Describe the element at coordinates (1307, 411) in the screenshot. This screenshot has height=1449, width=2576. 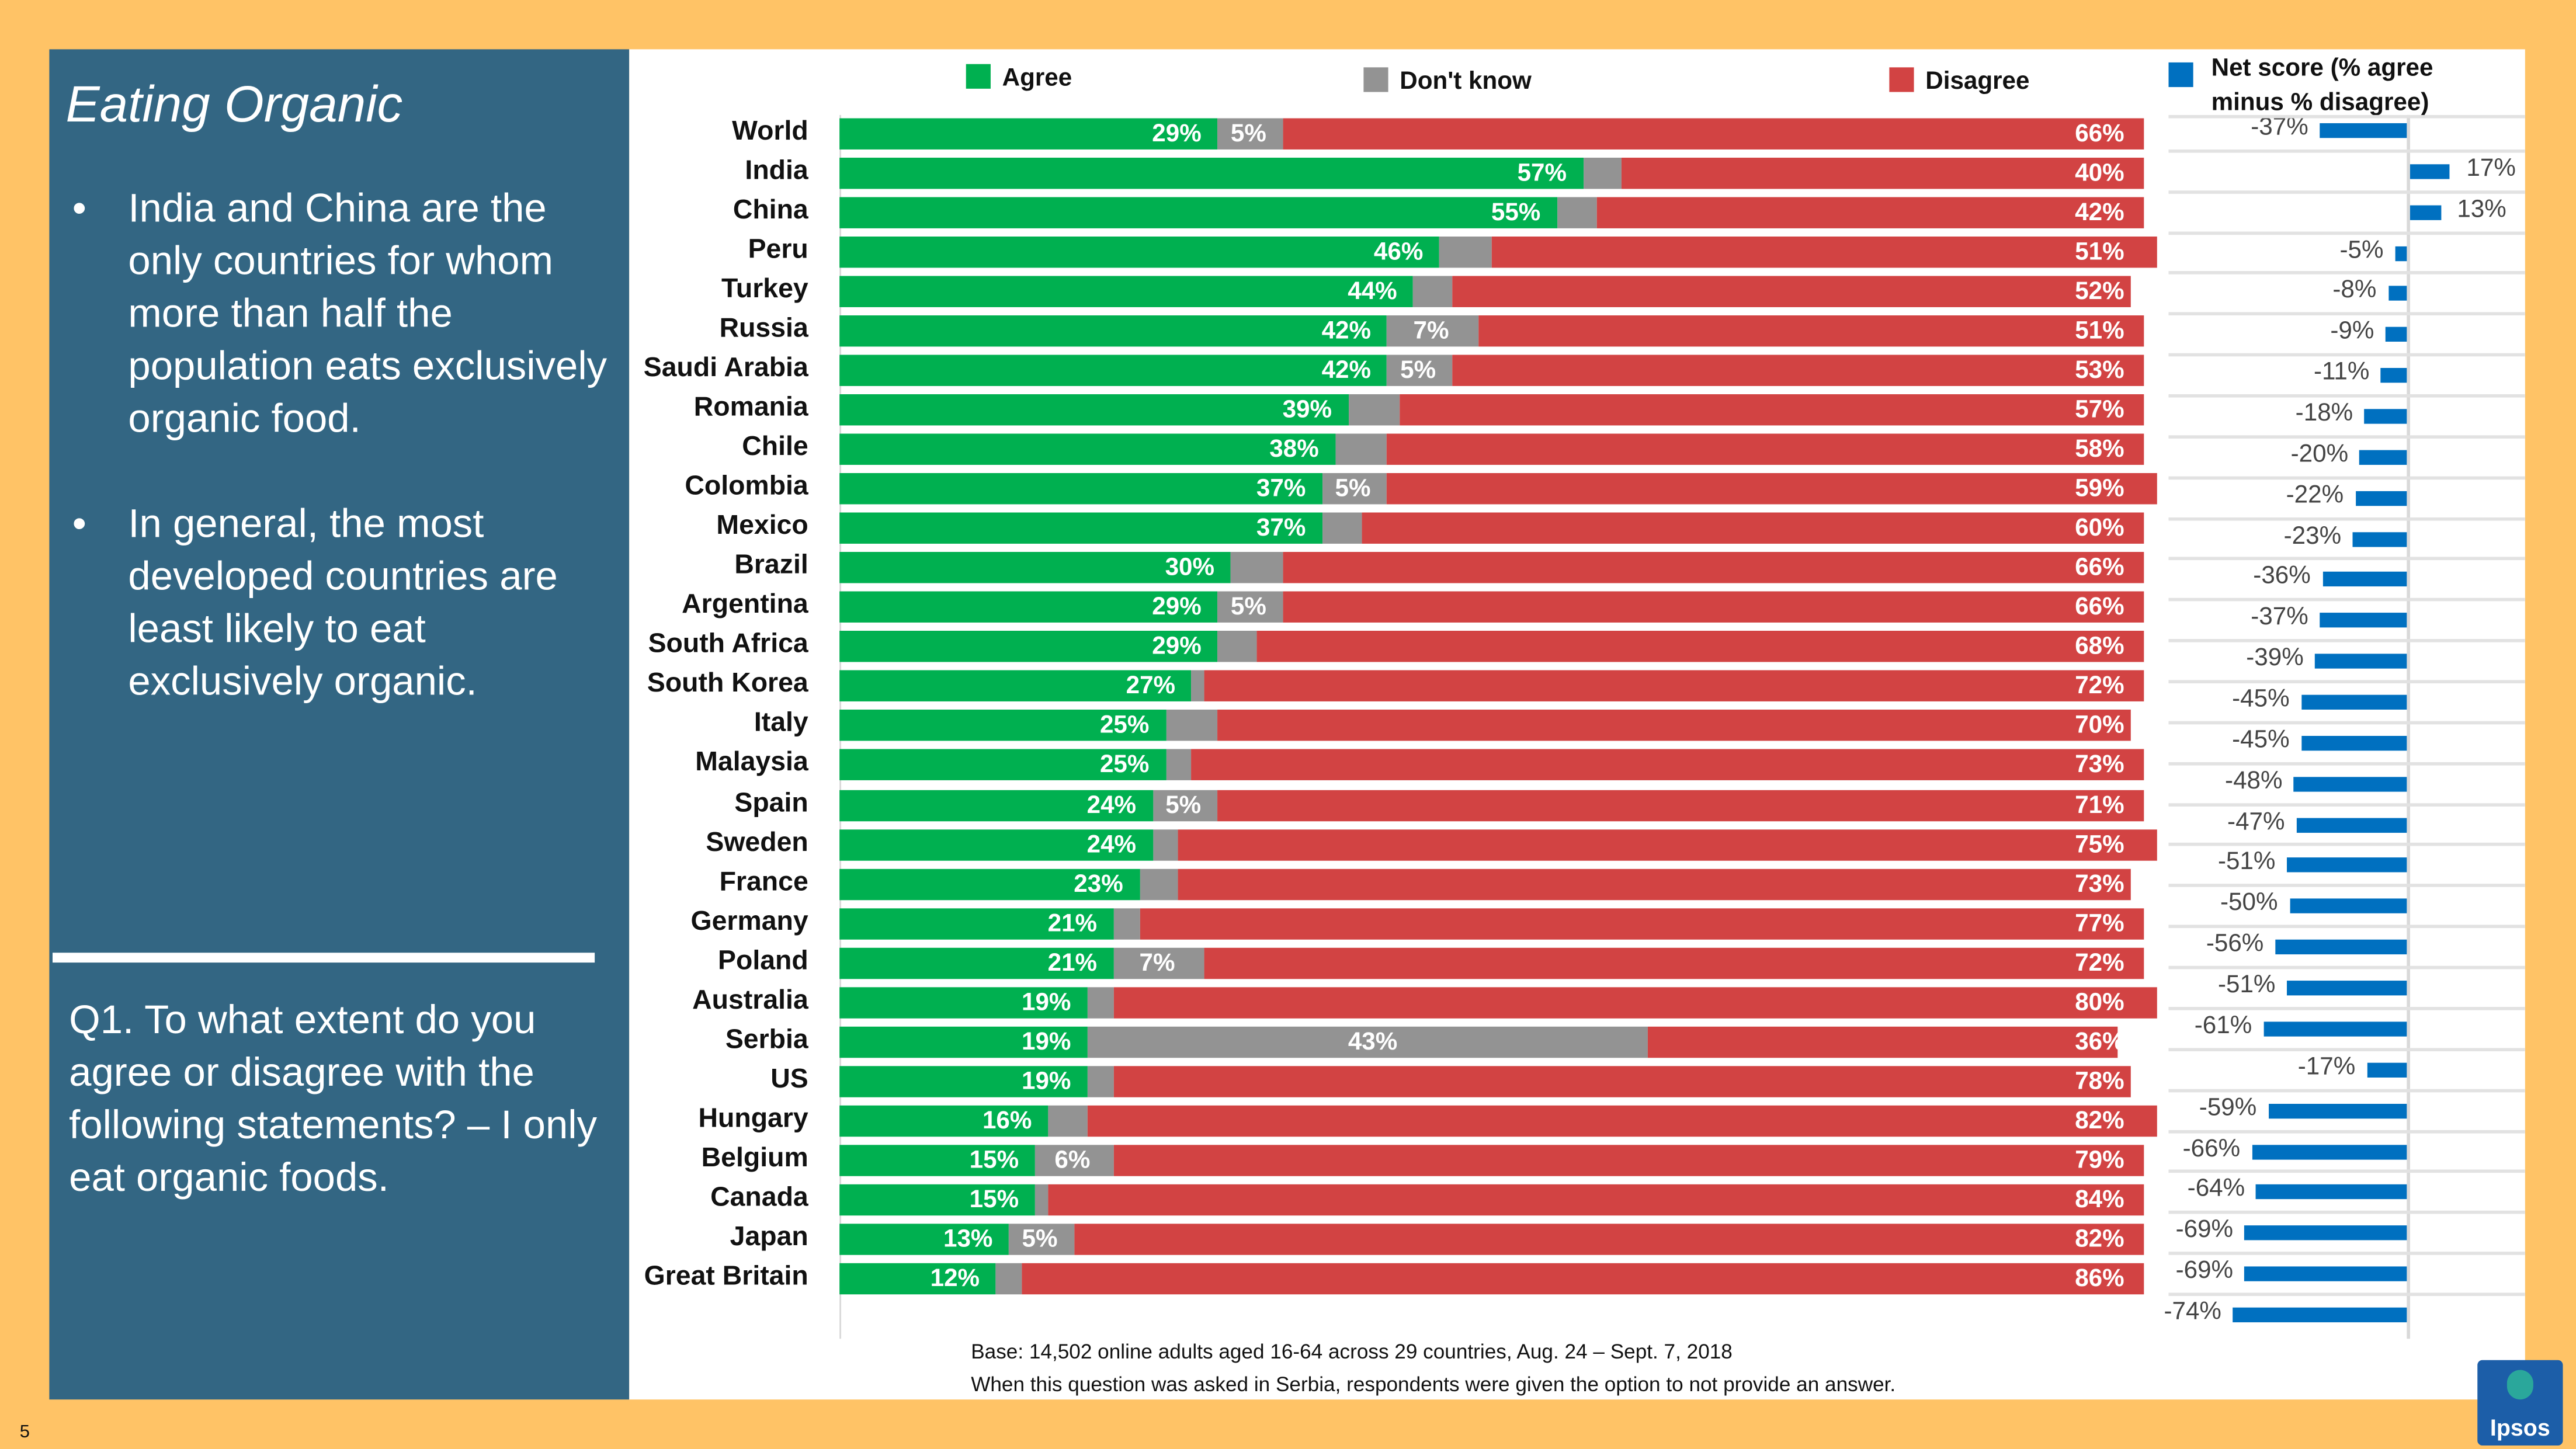
I see `agree-value: 39%` at that location.